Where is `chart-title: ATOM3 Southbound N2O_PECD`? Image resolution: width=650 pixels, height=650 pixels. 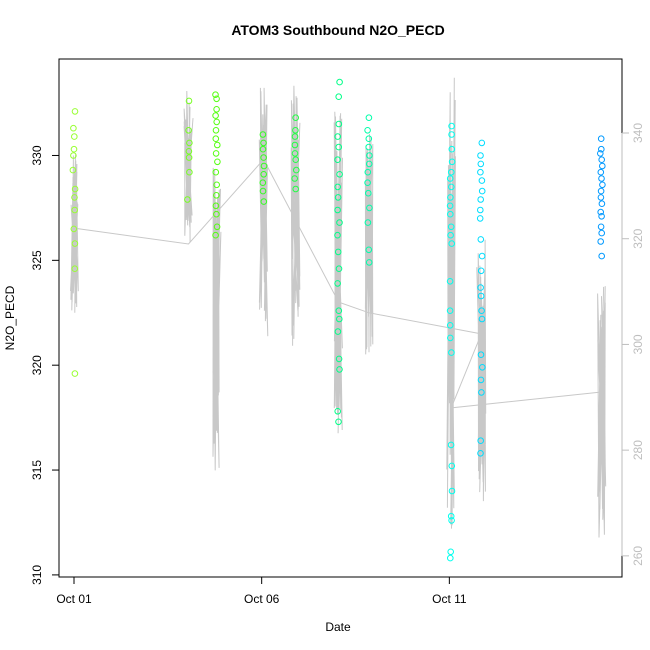
chart-title: ATOM3 Southbound N2O_PECD is located at coordinates (337, 30).